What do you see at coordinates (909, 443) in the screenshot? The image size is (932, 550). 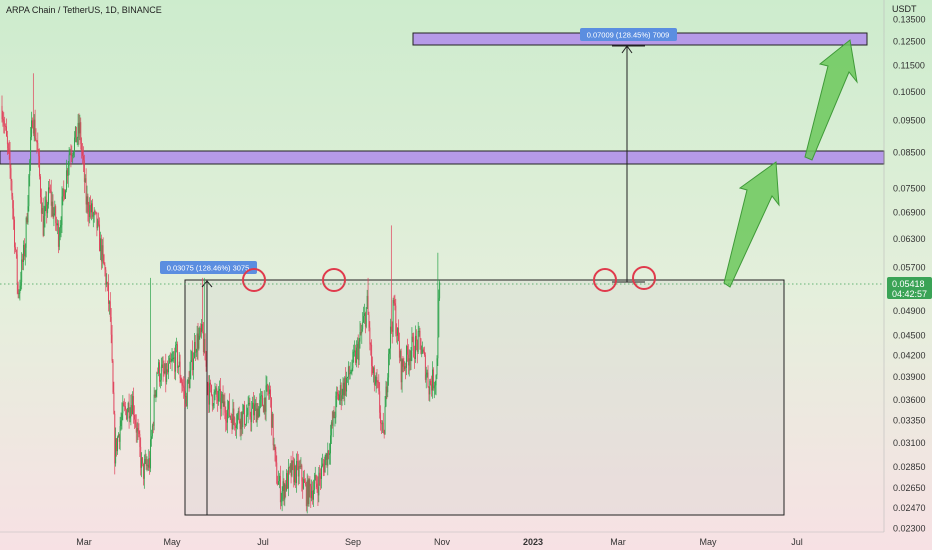 I see `price-tick-label: 0.03100` at bounding box center [909, 443].